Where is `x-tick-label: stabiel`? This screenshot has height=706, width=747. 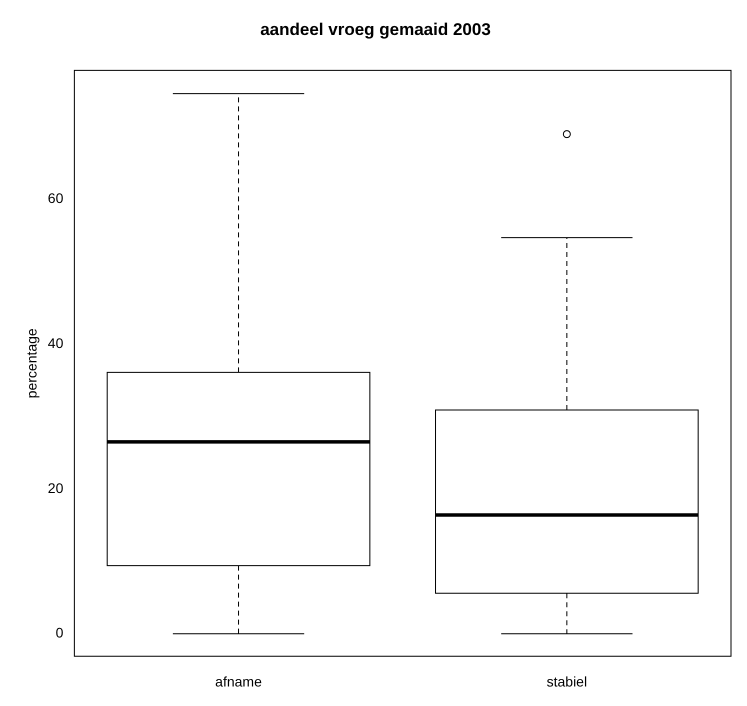 x-tick-label: stabiel is located at coordinates (567, 681).